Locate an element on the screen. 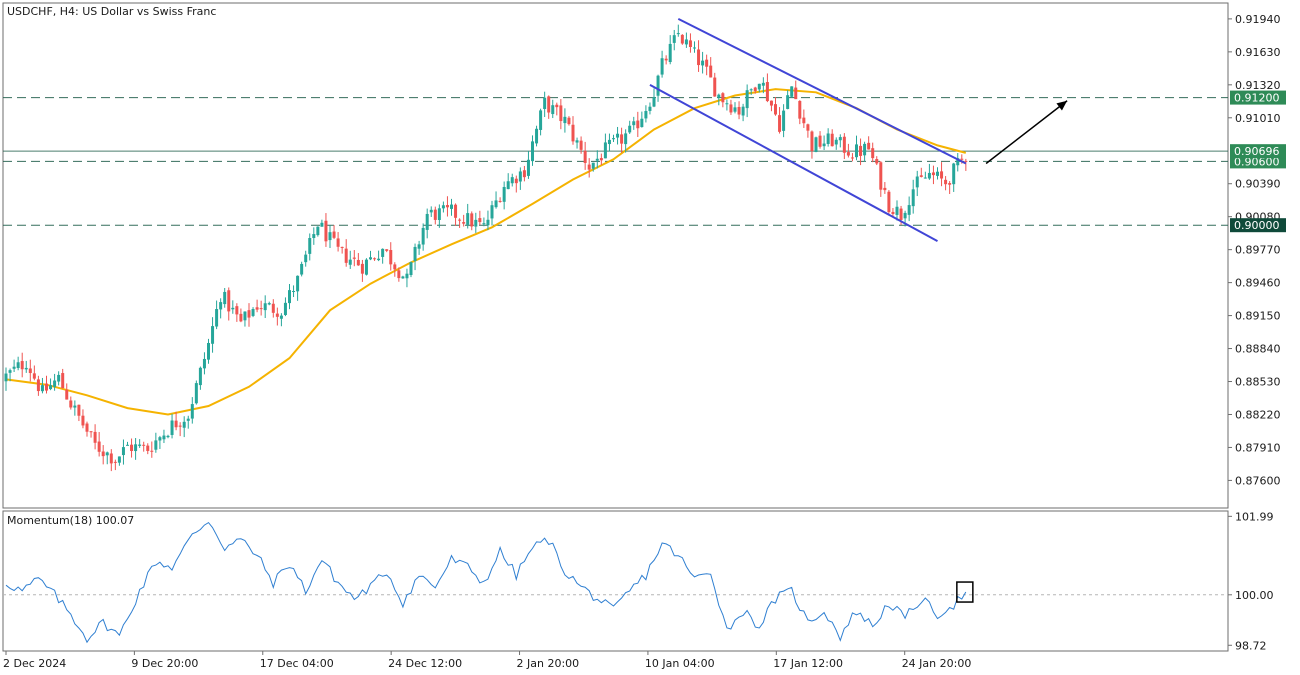 The image size is (1300, 675). momentum-line is located at coordinates (486, 582).